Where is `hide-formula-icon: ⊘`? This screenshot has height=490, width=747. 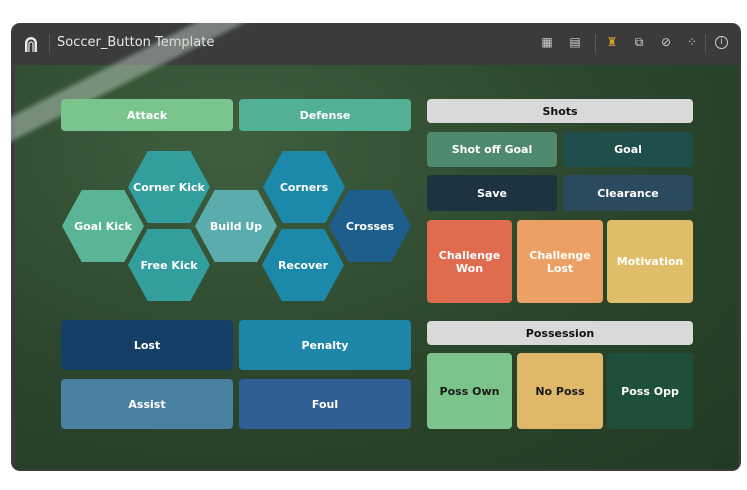 hide-formula-icon: ⊘ is located at coordinates (666, 42).